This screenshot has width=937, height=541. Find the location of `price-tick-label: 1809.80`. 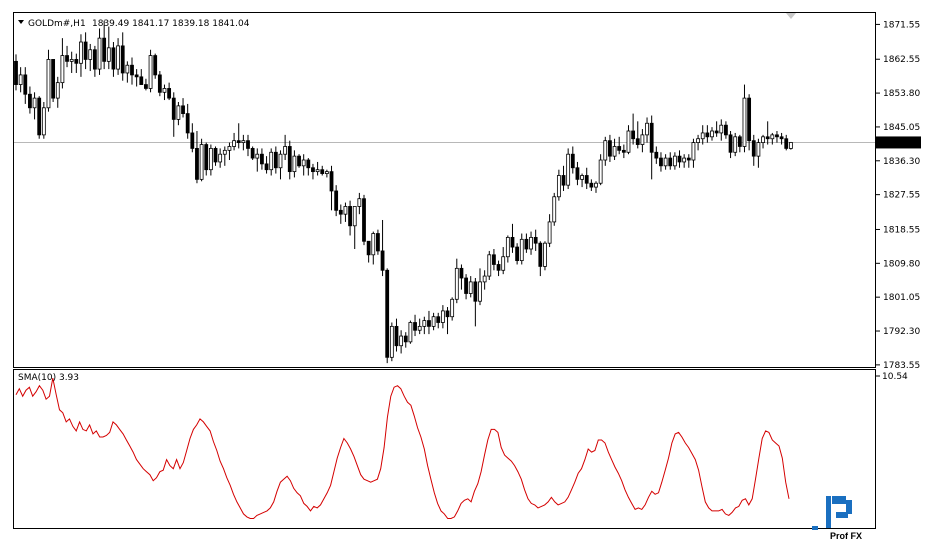

price-tick-label: 1809.80 is located at coordinates (901, 264).